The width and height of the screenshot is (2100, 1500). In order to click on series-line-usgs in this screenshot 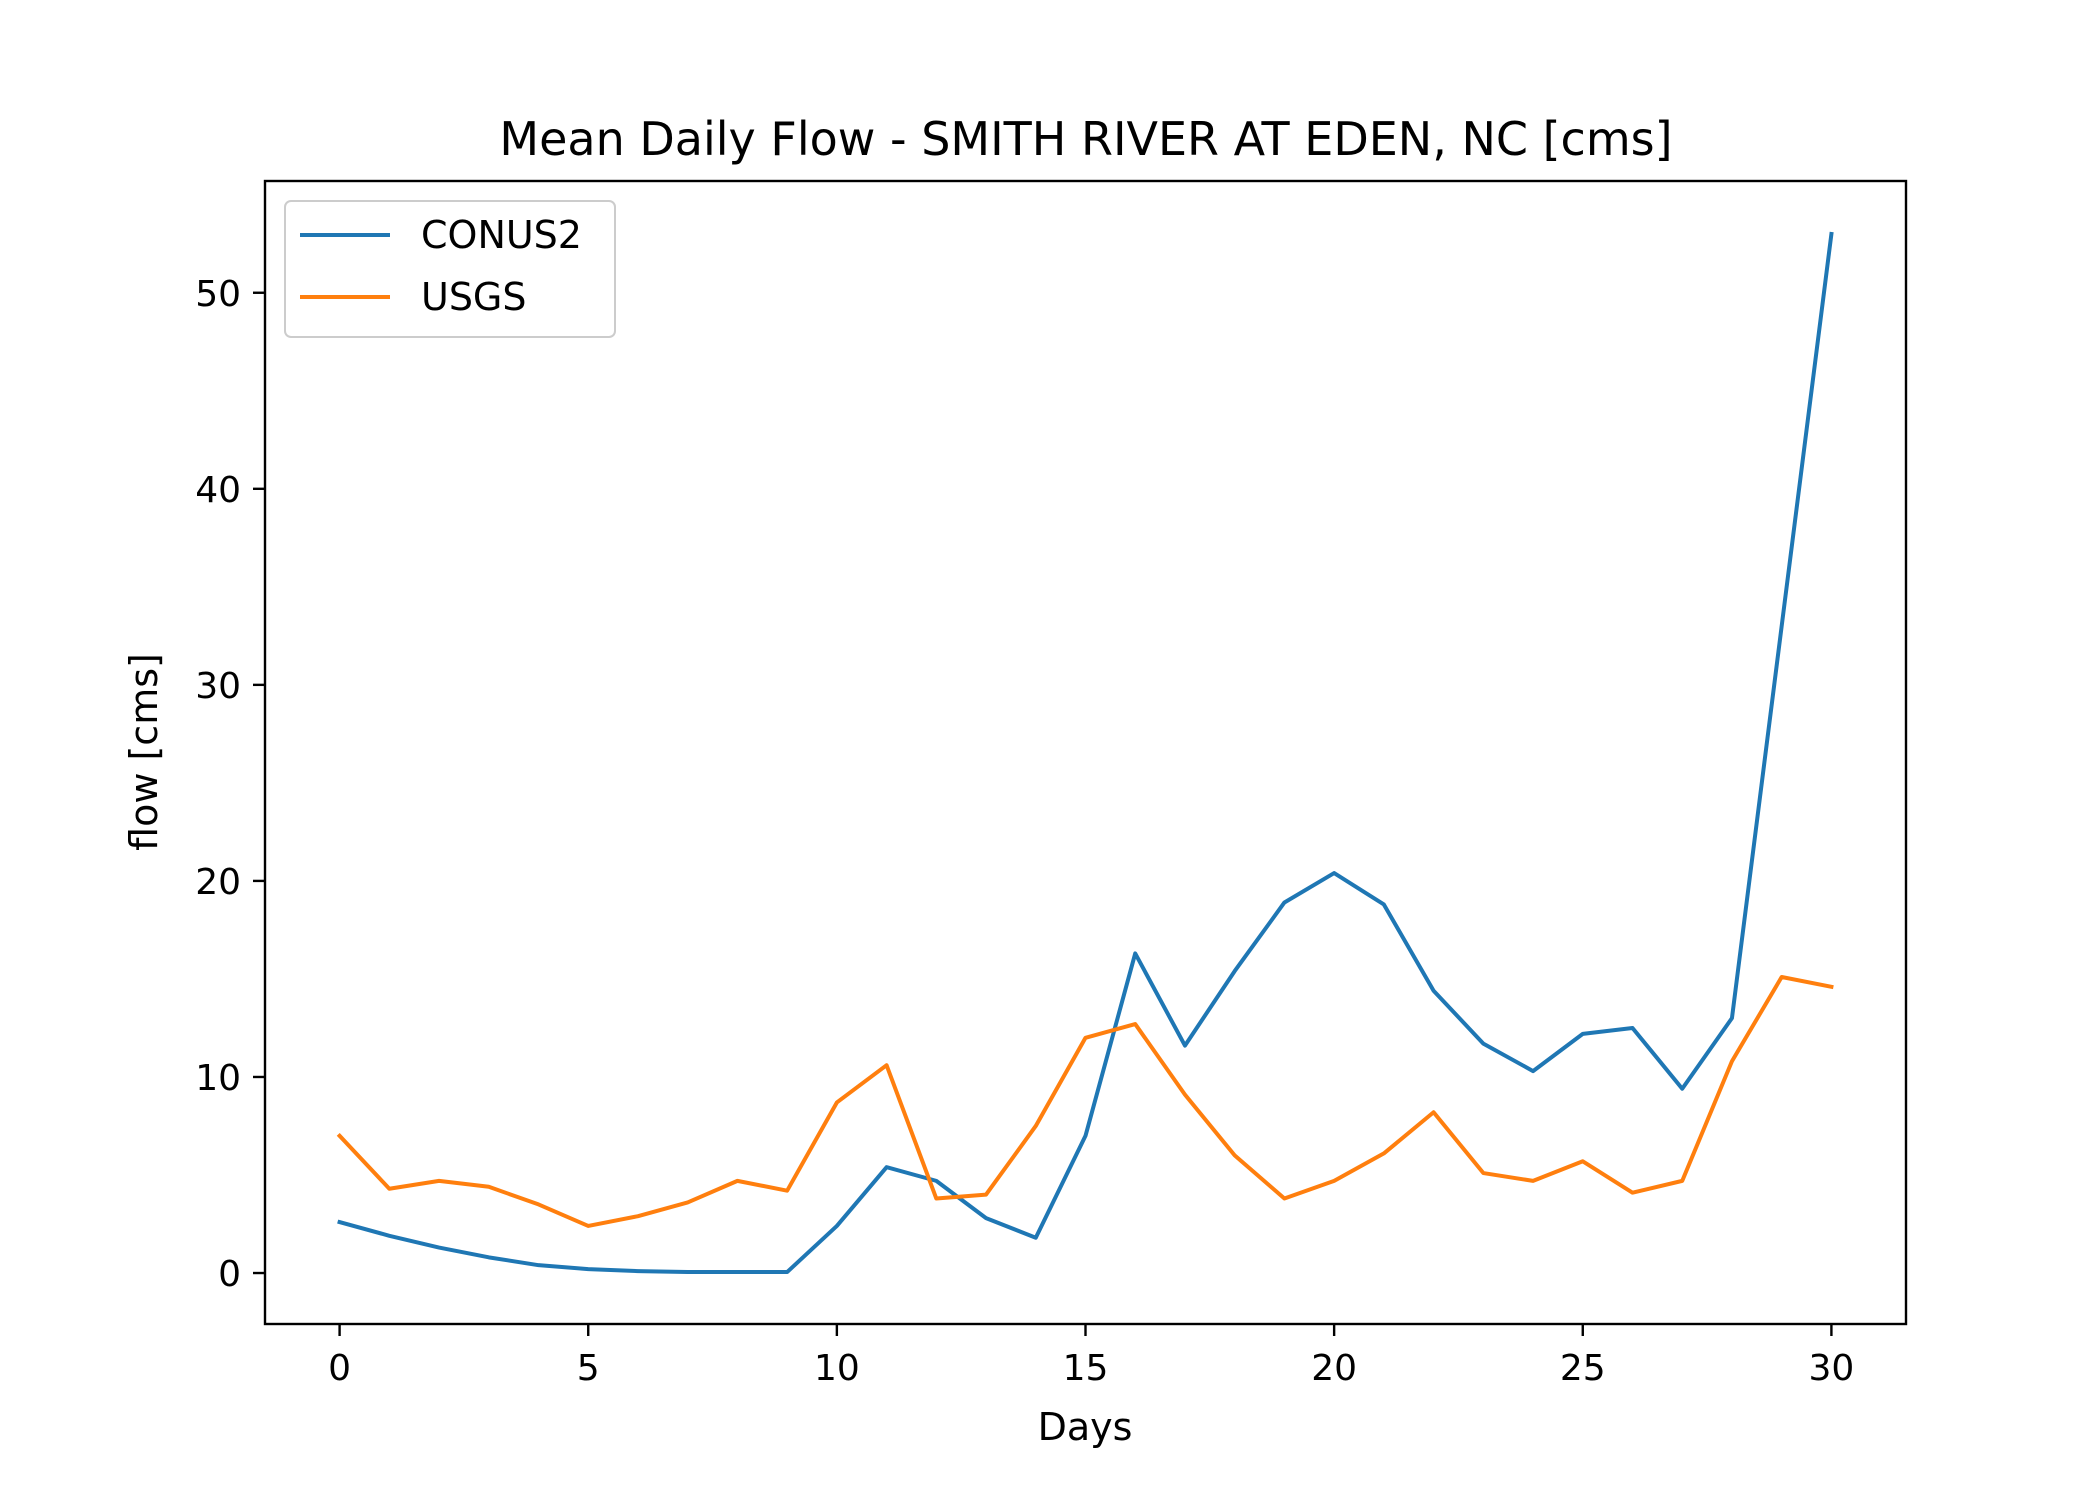, I will do `click(1085, 1101)`.